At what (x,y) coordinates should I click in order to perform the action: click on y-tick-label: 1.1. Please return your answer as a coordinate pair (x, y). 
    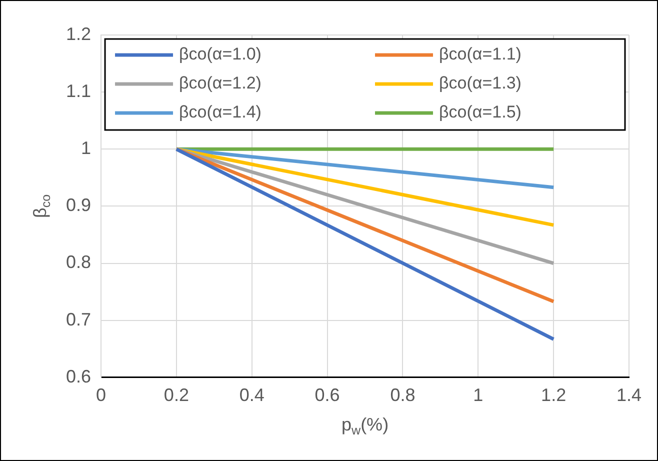
    Looking at the image, I should click on (79, 91).